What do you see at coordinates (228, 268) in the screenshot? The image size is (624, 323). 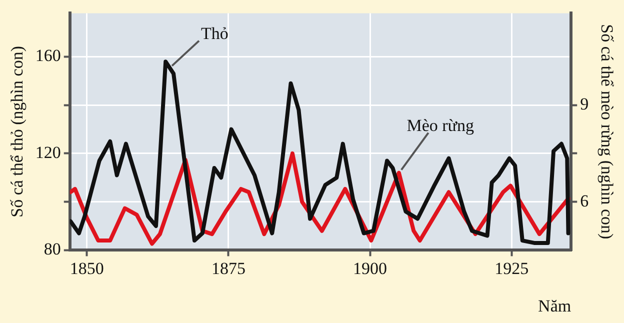 I see `x-tick-label: 1875` at bounding box center [228, 268].